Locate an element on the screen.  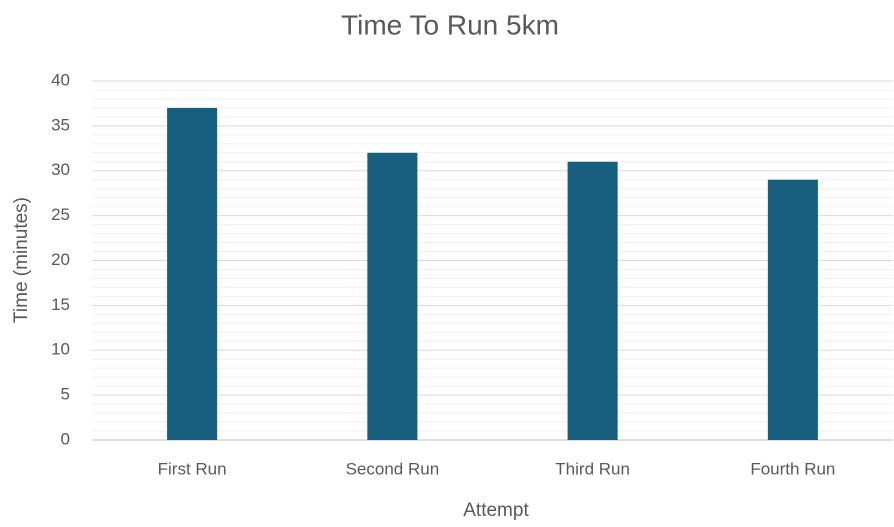
y-tick-label: 15 is located at coordinates (60, 304).